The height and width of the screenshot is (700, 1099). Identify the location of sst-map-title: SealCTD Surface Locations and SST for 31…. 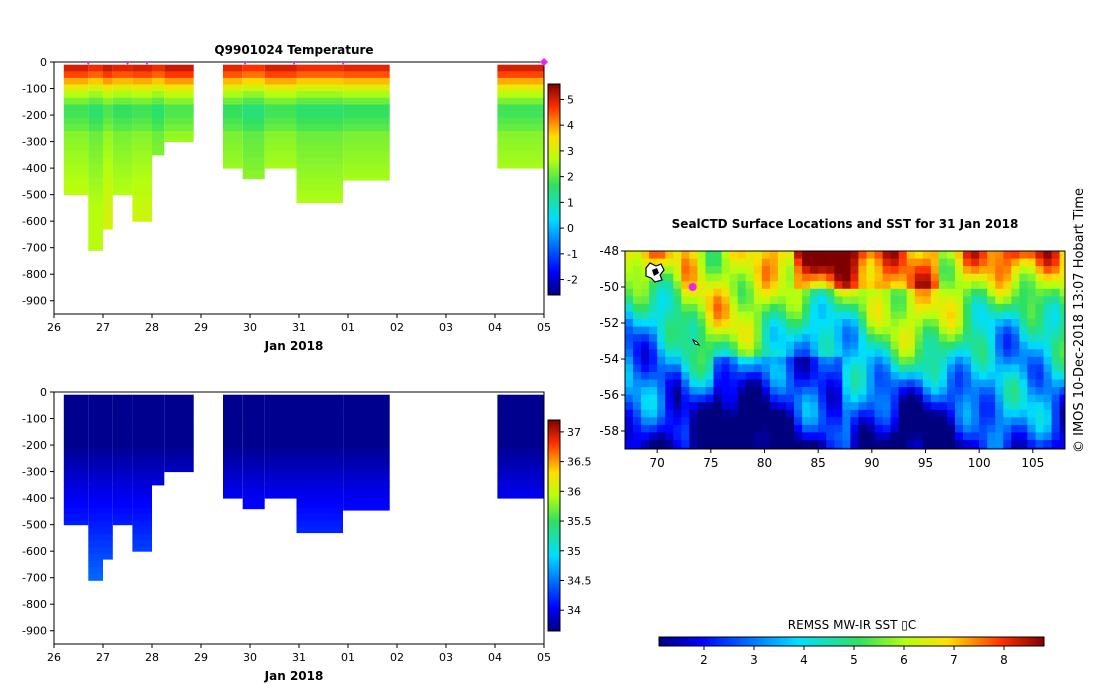
(845, 224).